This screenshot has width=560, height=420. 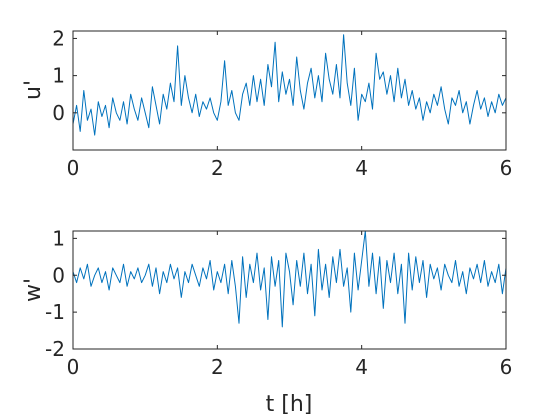 I want to click on w-prime-x-tick-label: 2, so click(x=217, y=367).